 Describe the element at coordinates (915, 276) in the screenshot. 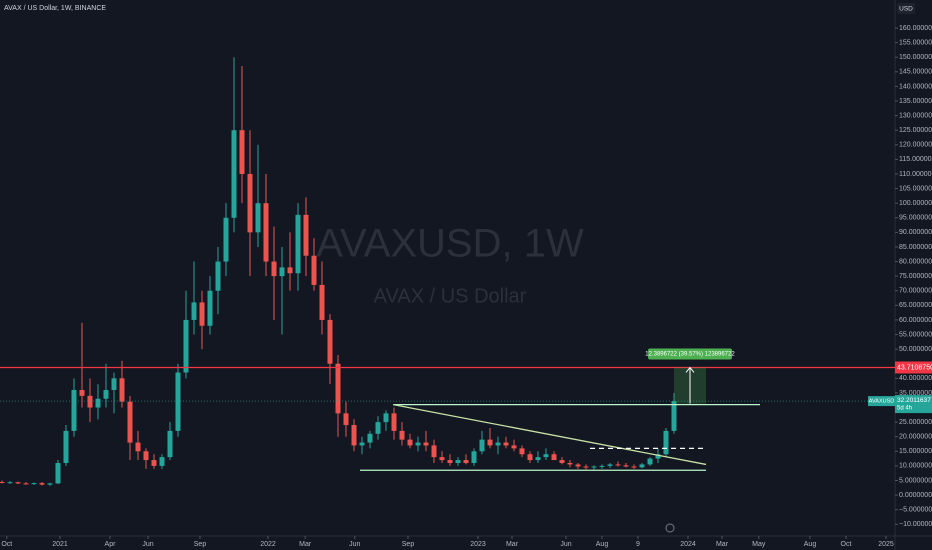

I see `y-tick-label: 75.0000000` at that location.